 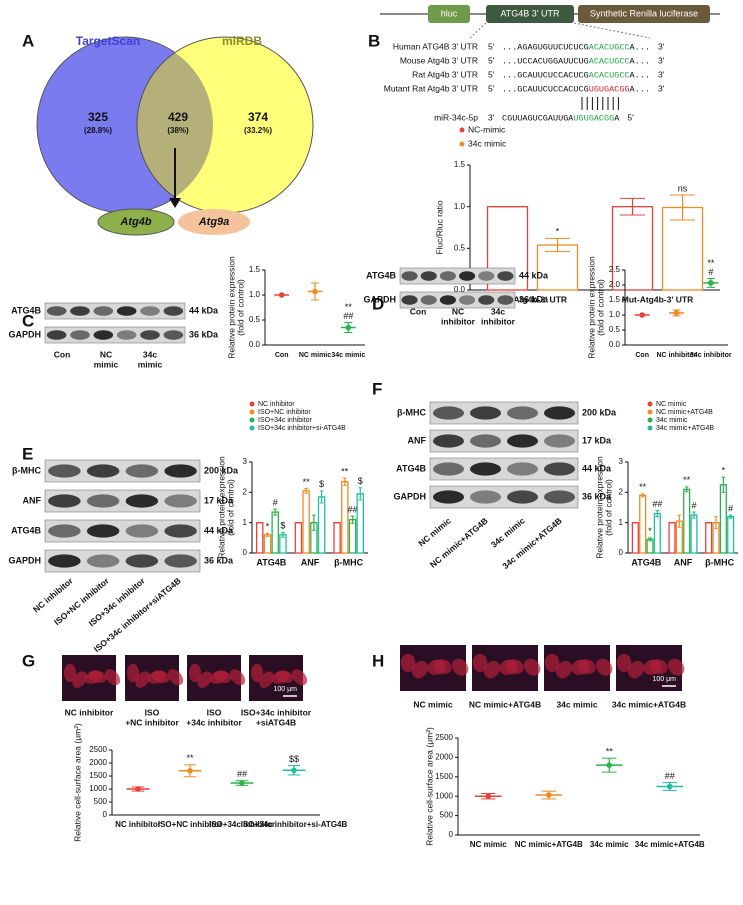 What do you see at coordinates (28, 660) in the screenshot?
I see `panel-letter: G` at bounding box center [28, 660].